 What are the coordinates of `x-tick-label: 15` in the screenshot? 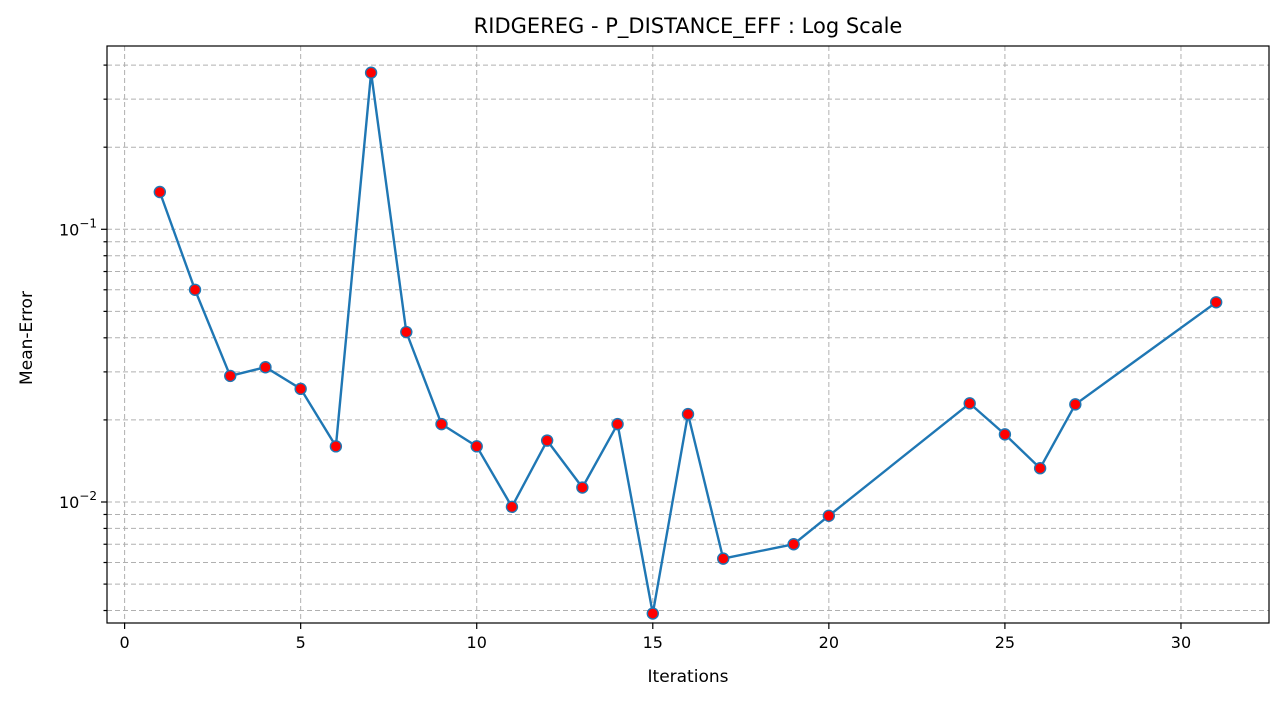 It's located at (653, 642).